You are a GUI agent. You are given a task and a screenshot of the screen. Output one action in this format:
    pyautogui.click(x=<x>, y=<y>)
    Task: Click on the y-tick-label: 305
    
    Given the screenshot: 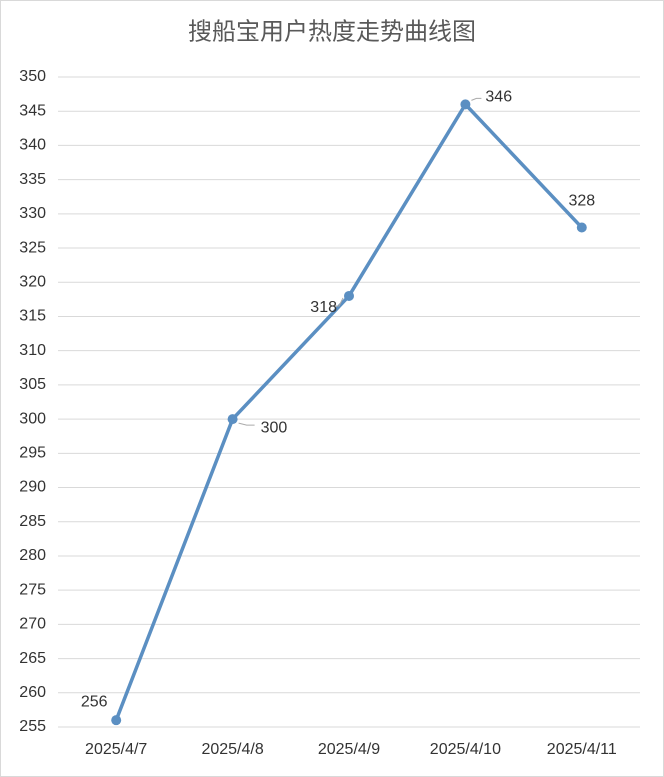 What is the action you would take?
    pyautogui.click(x=32, y=384)
    